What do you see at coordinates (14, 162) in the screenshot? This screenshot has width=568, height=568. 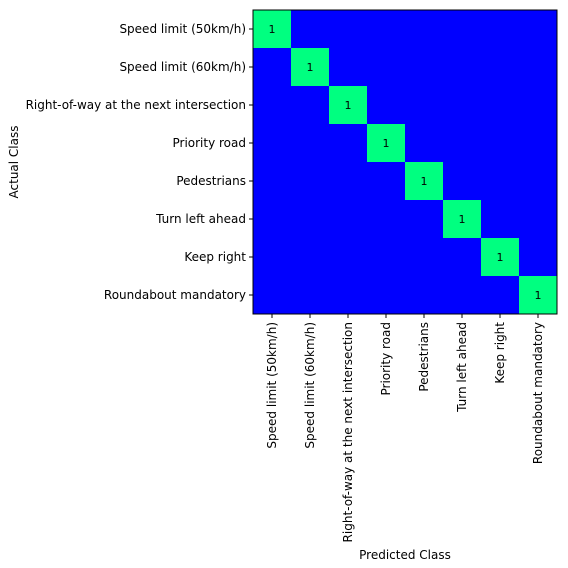 I see `y-axis-label: Actual Class` at bounding box center [14, 162].